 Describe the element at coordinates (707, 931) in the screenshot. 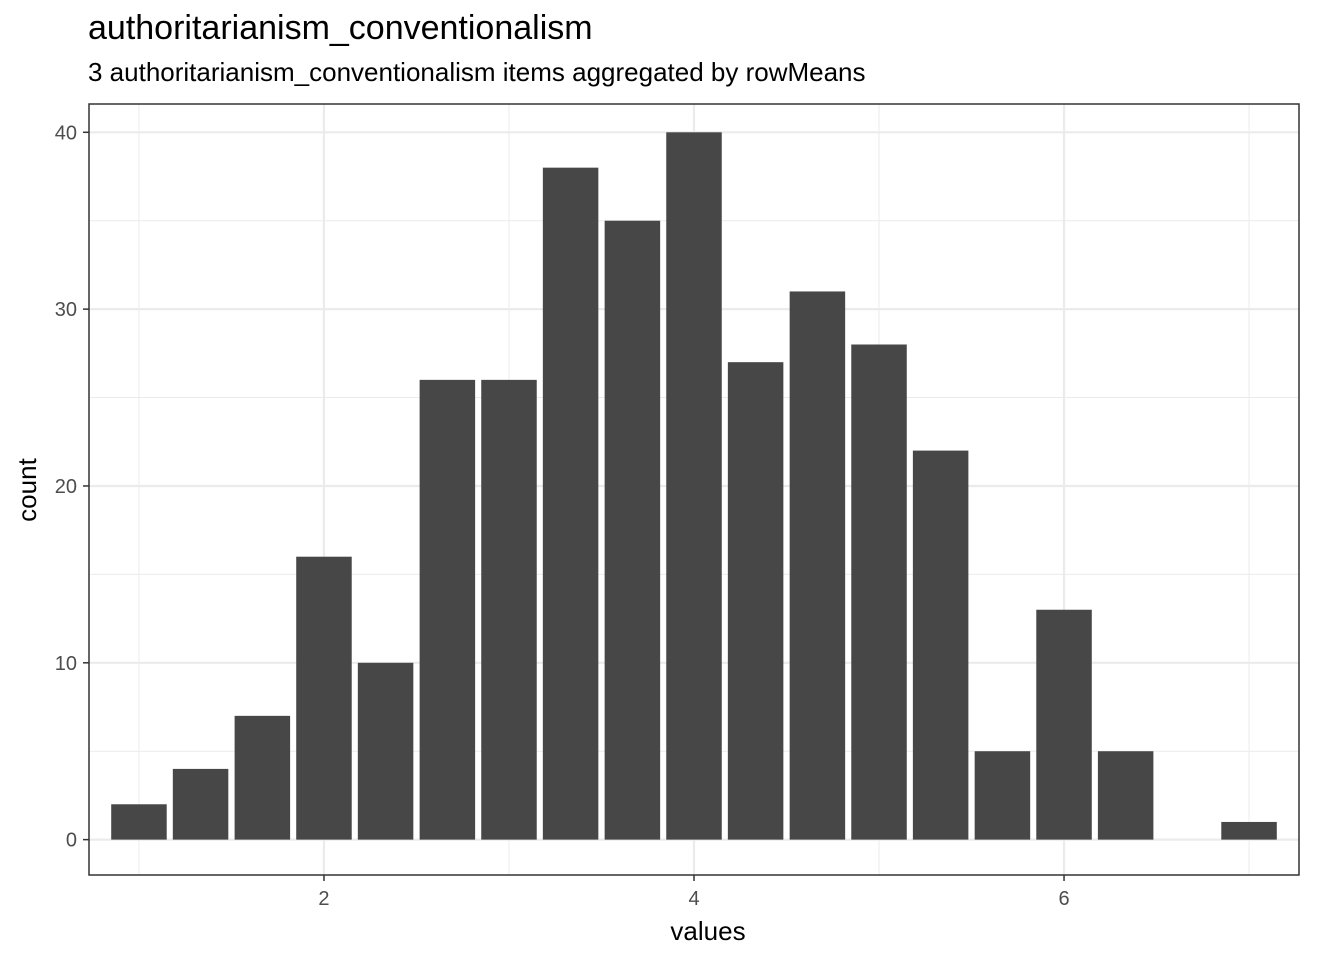

I see `x-axis-label: values` at that location.